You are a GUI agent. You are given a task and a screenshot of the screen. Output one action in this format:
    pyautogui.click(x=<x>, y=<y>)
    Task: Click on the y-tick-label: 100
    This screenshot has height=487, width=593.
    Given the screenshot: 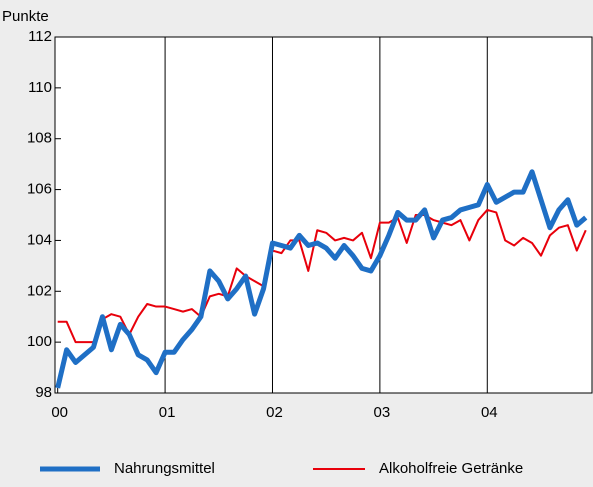 What is the action you would take?
    pyautogui.click(x=39, y=341)
    